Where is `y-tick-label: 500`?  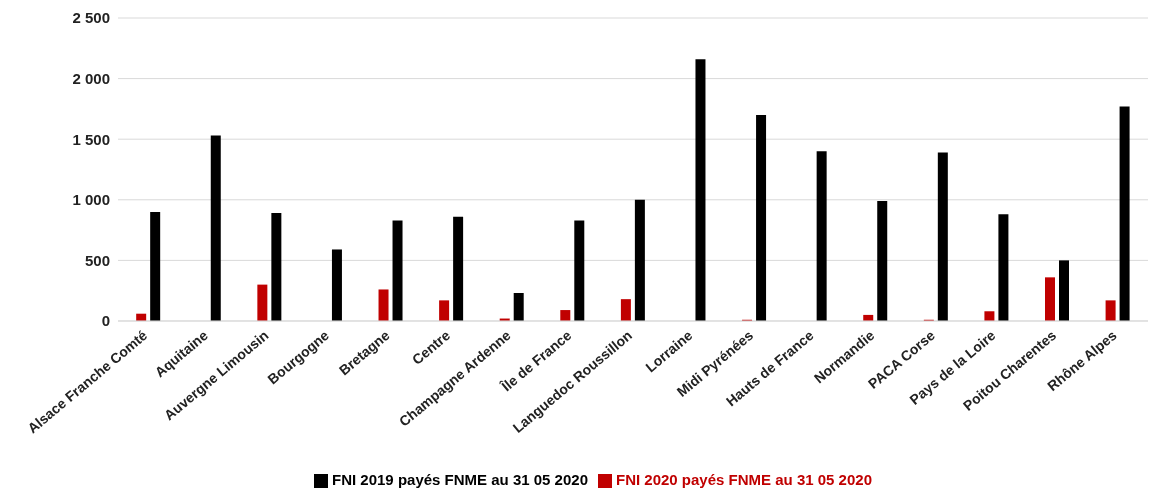 y-tick-label: 500 is located at coordinates (97, 260).